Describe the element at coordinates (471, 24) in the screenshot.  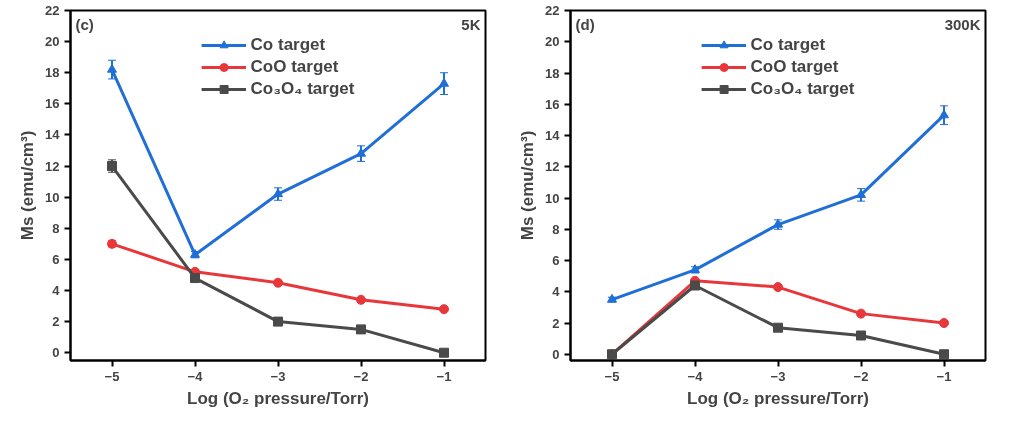
I see `annotation: 5K` at that location.